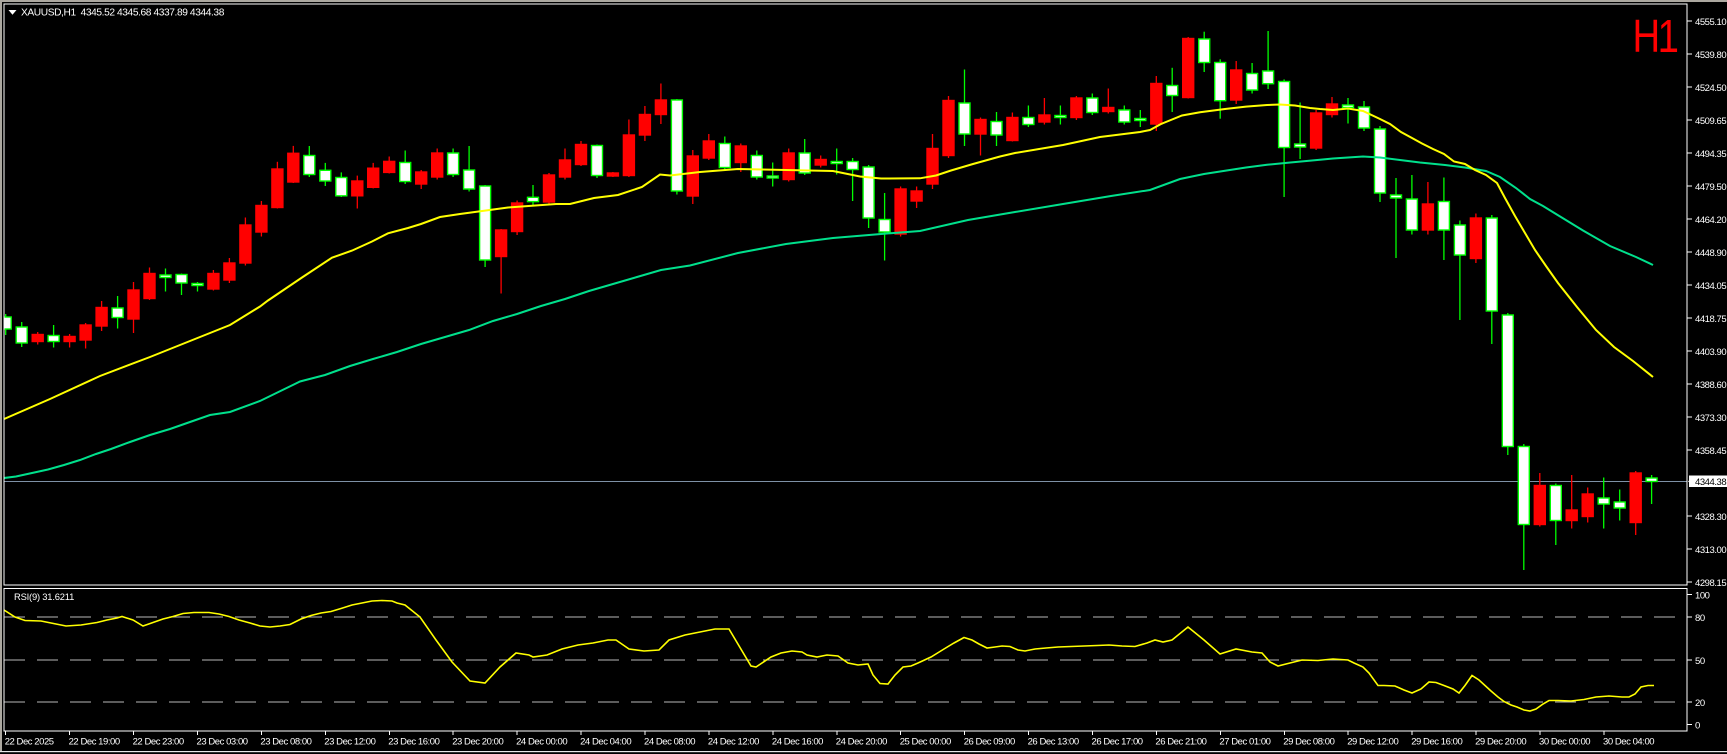 The height and width of the screenshot is (754, 1727). Describe the element at coordinates (1710, 253) in the screenshot. I see `svg-text: 4448.90` at that location.